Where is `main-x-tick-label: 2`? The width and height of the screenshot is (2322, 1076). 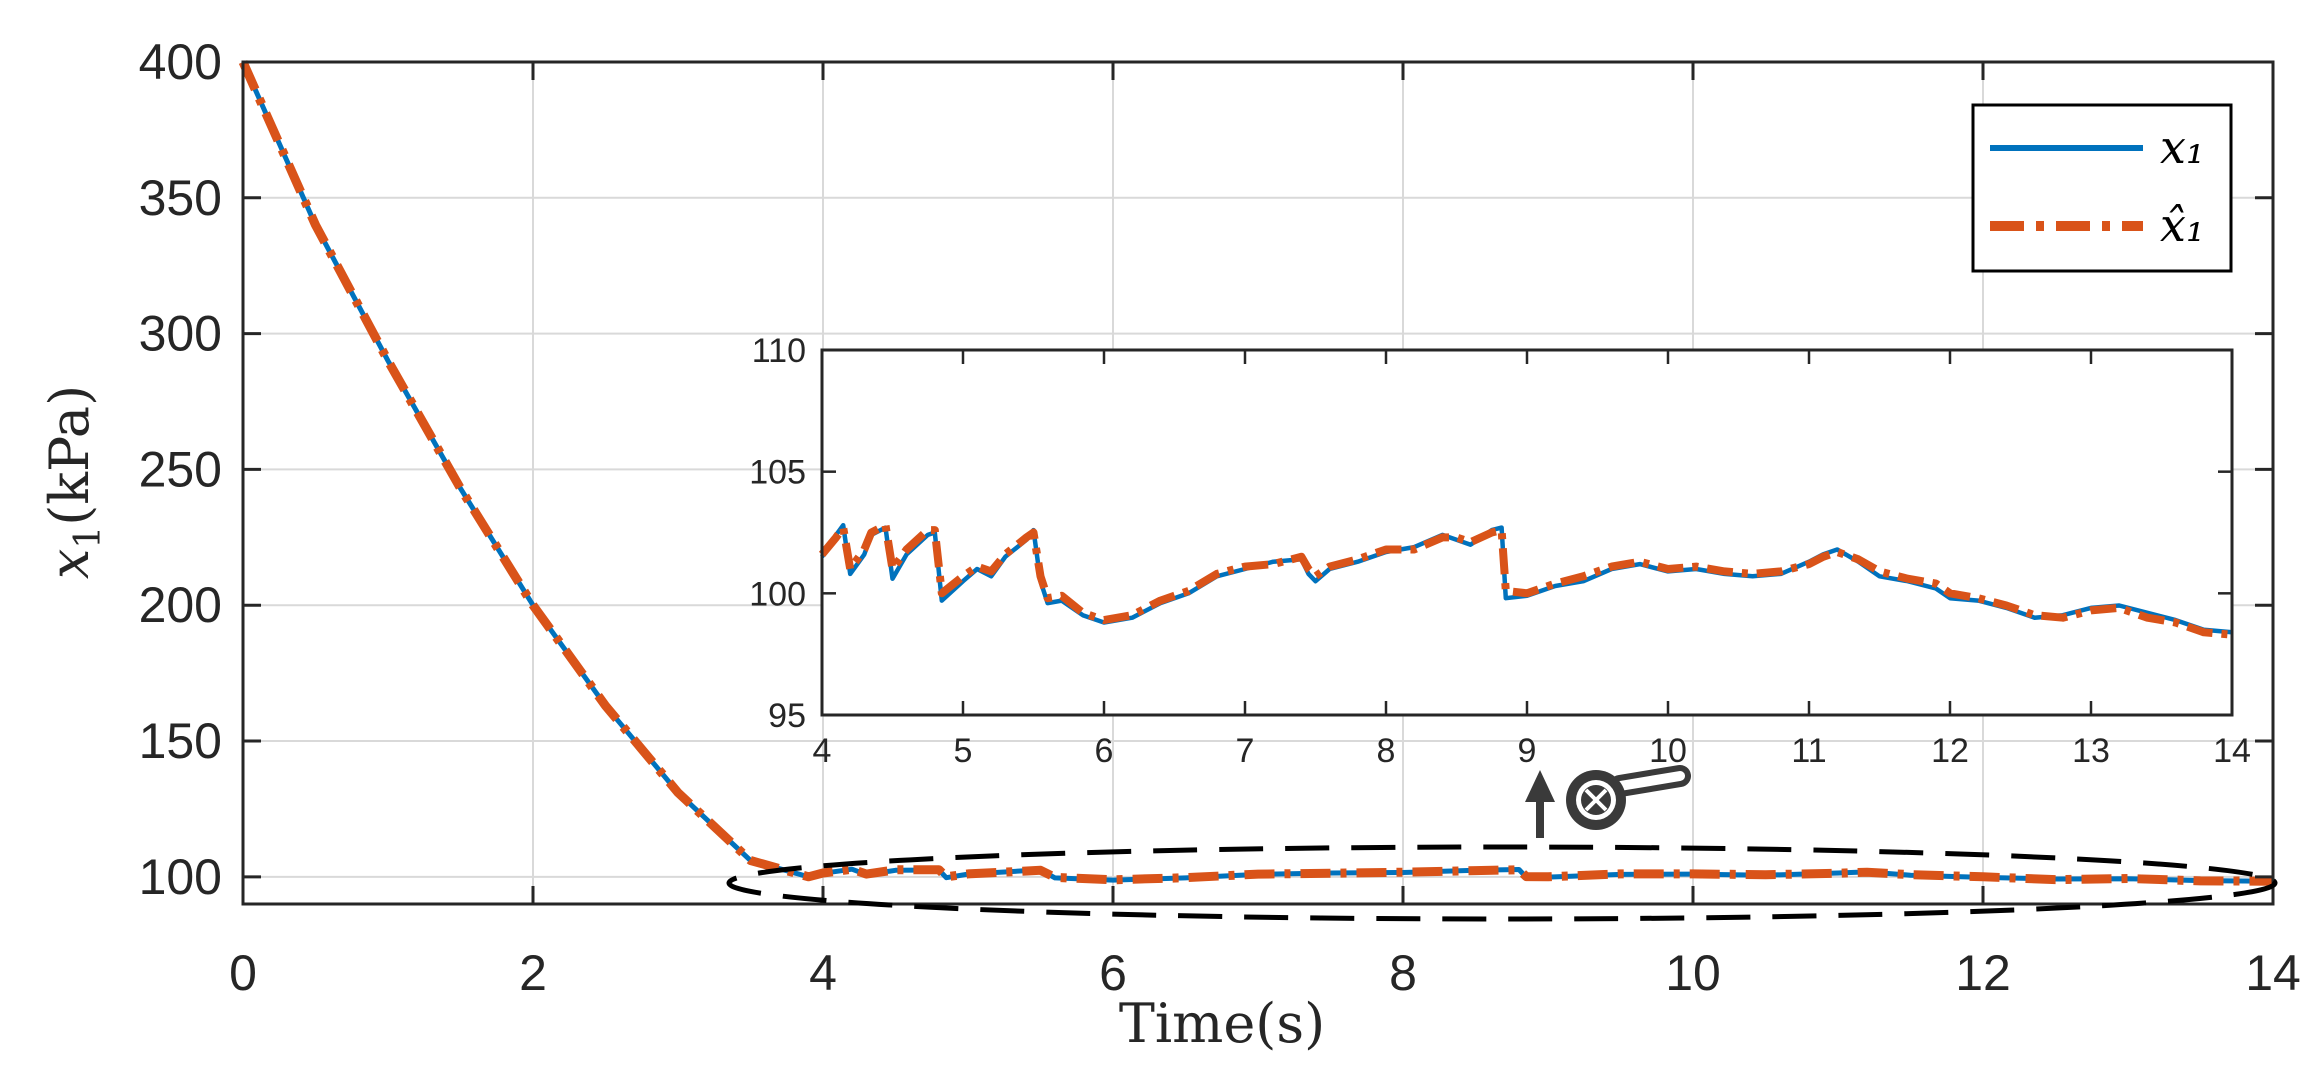
main-x-tick-label: 2 is located at coordinates (533, 973).